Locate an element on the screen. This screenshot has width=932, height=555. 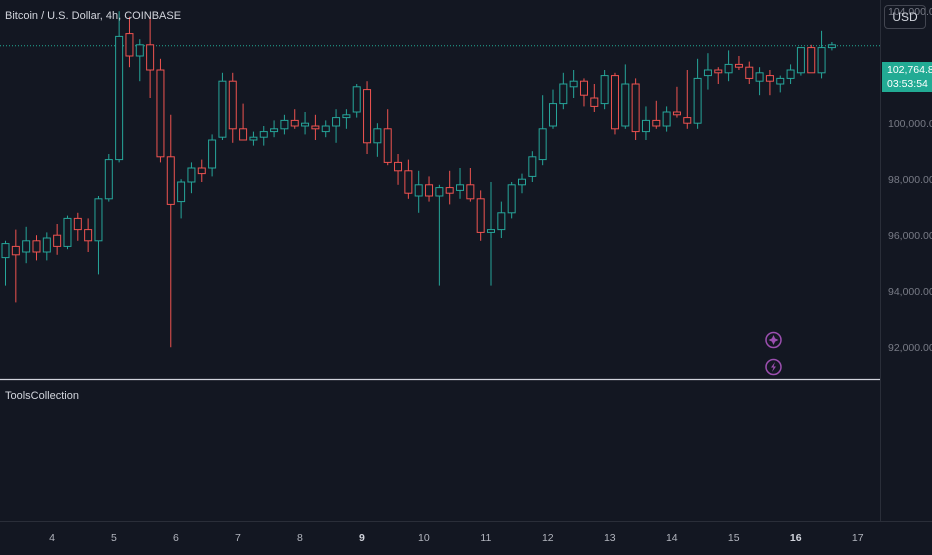
y-tick-label: 92,000.00 is located at coordinates (910, 348).